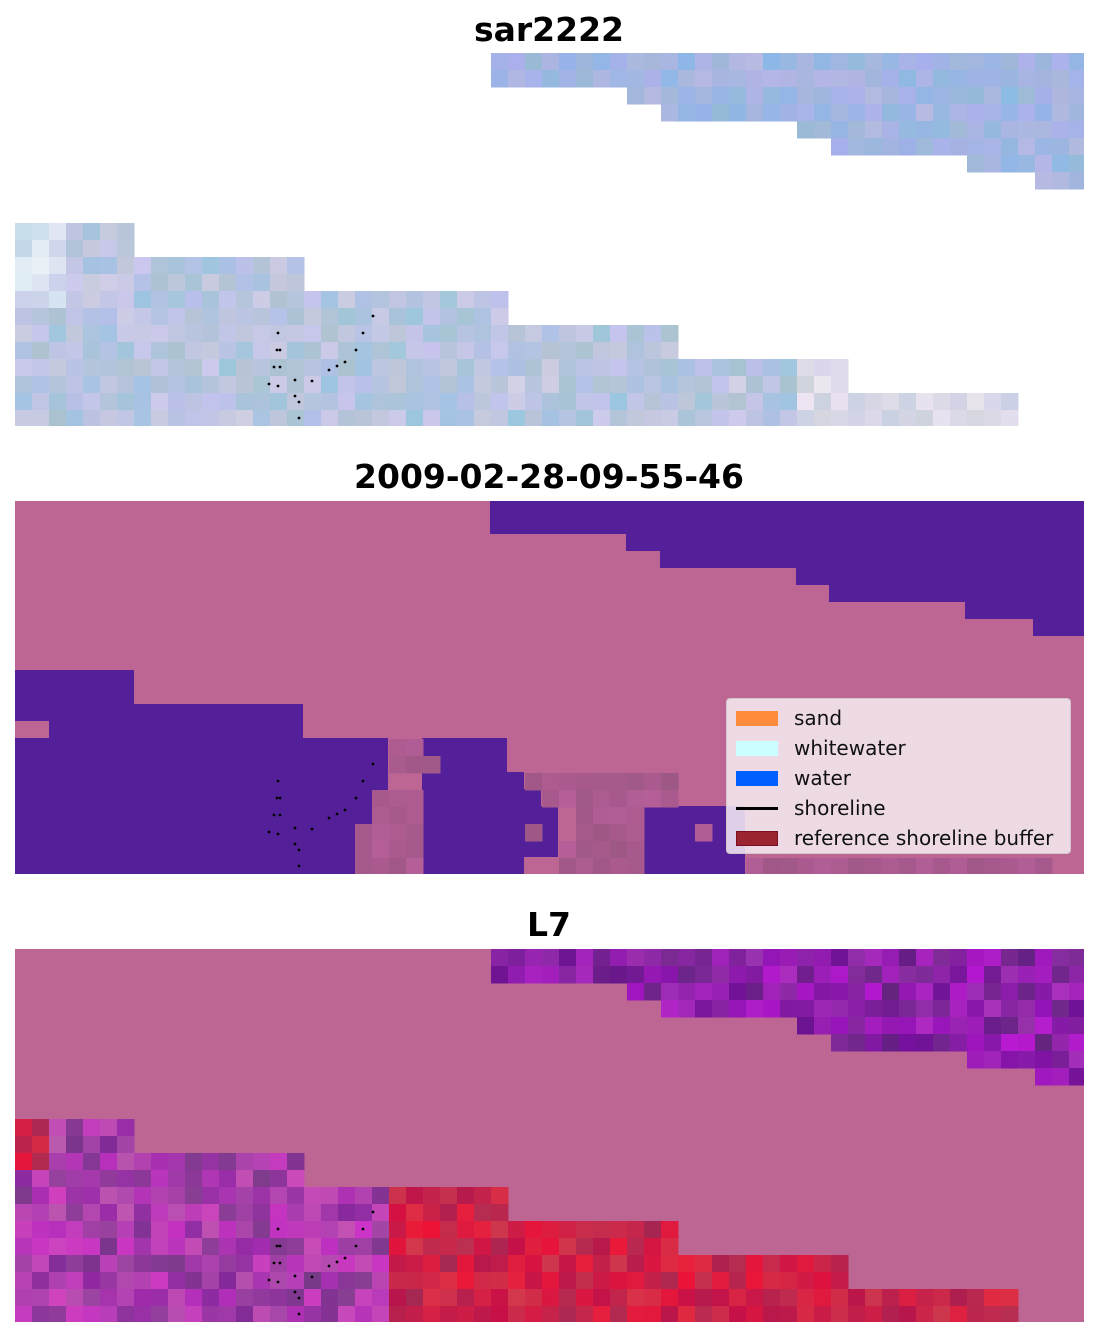 The width and height of the screenshot is (1098, 1337). Describe the element at coordinates (549, 476) in the screenshot. I see `panel-title-classification: 2009-02-28-09-55-46` at that location.